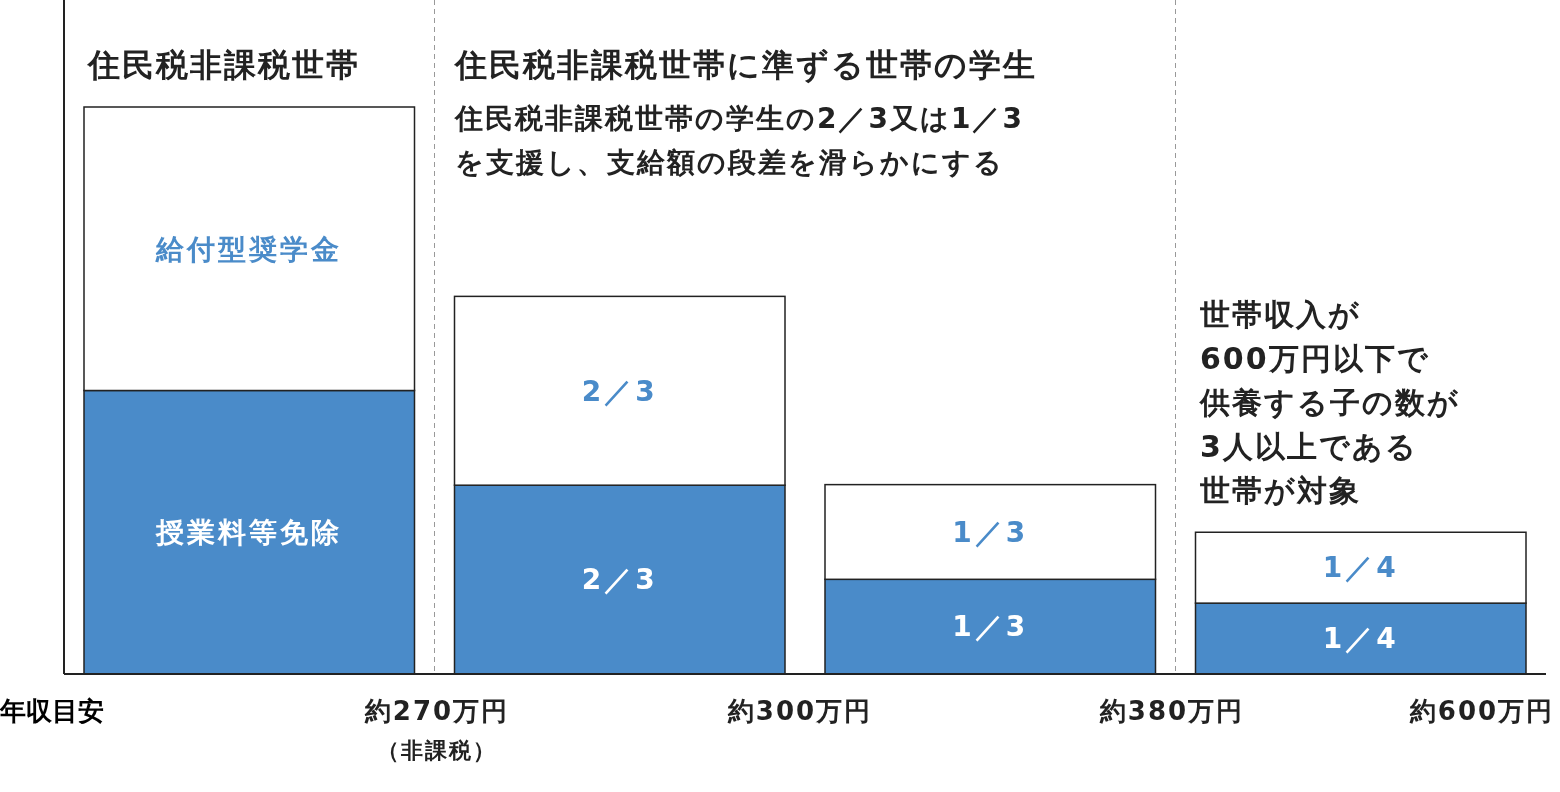 The image size is (1560, 792). Describe the element at coordinates (1171, 711) in the screenshot. I see `text: 約380万円` at that location.